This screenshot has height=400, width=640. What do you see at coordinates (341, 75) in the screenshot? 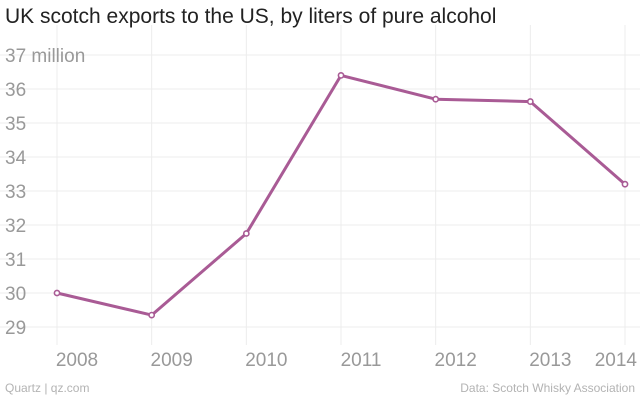
I see `data-point-2011` at bounding box center [341, 75].